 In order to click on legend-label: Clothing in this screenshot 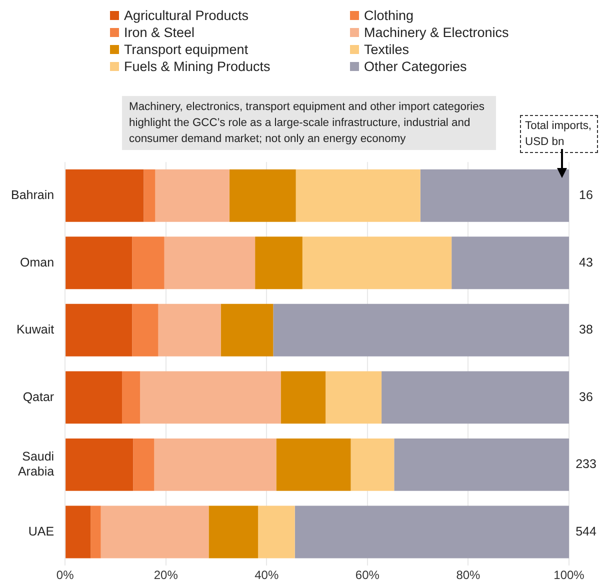, I will do `click(389, 15)`.